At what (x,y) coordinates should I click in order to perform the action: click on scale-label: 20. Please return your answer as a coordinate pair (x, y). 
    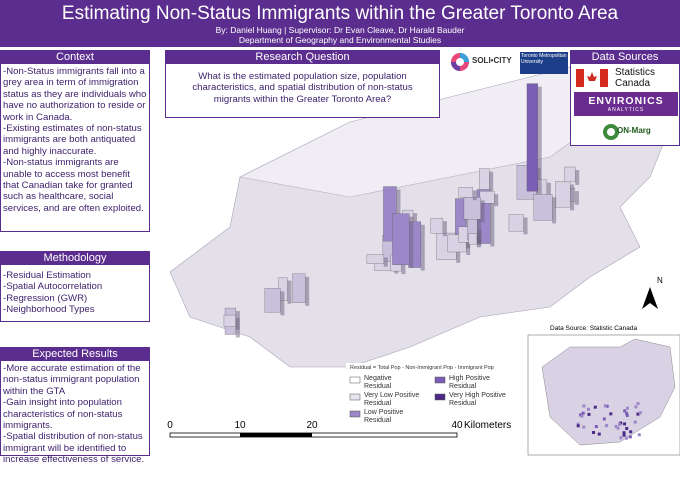
    Looking at the image, I should click on (312, 425).